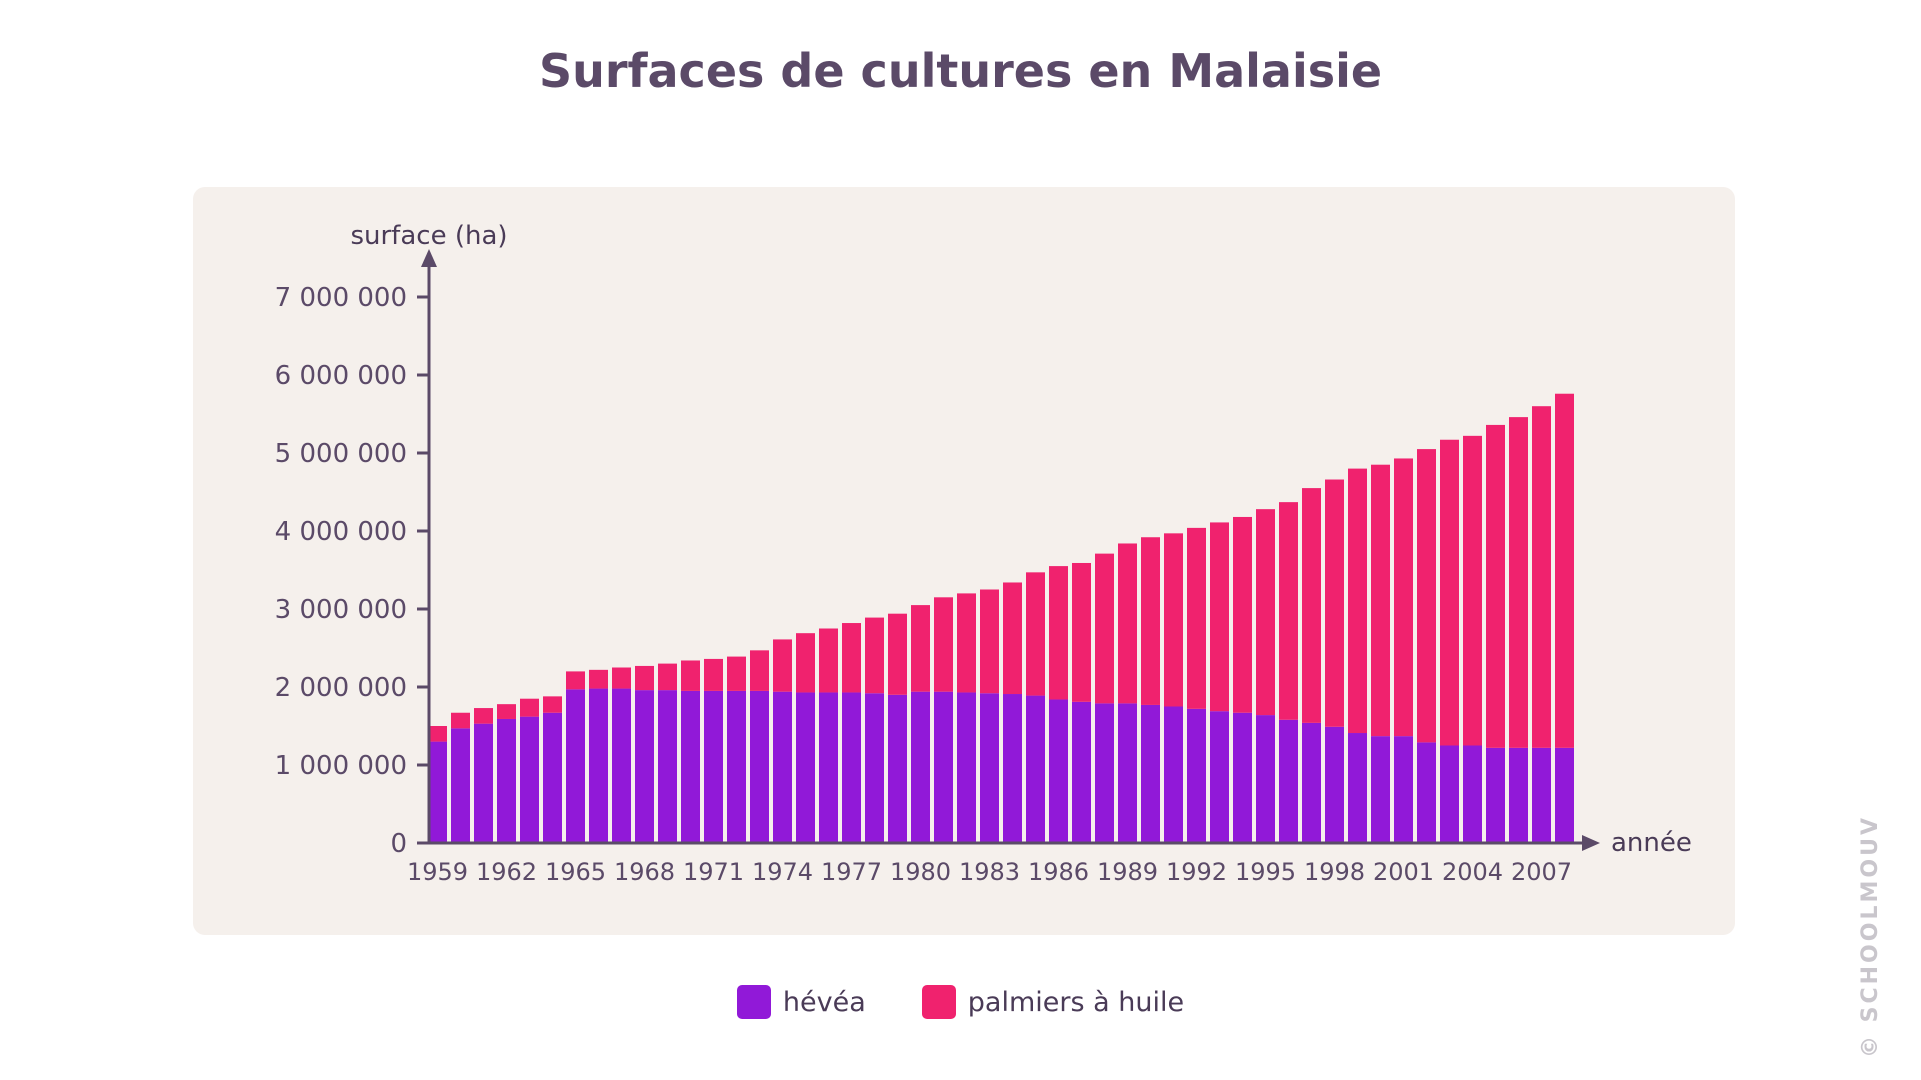 This screenshot has height=1080, width=1921. I want to click on bar-hevea-1987, so click(1081, 772).